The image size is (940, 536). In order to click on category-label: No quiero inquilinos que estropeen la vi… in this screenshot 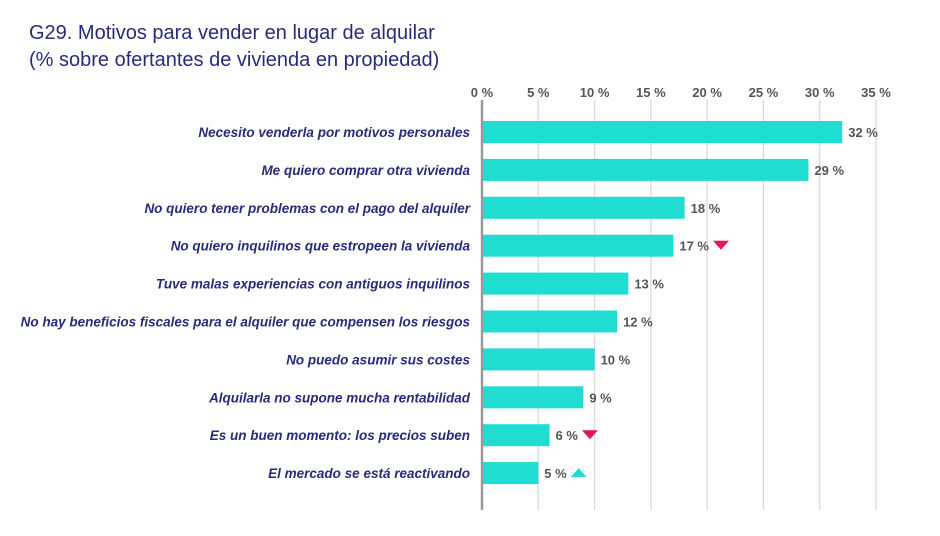, I will do `click(321, 246)`.